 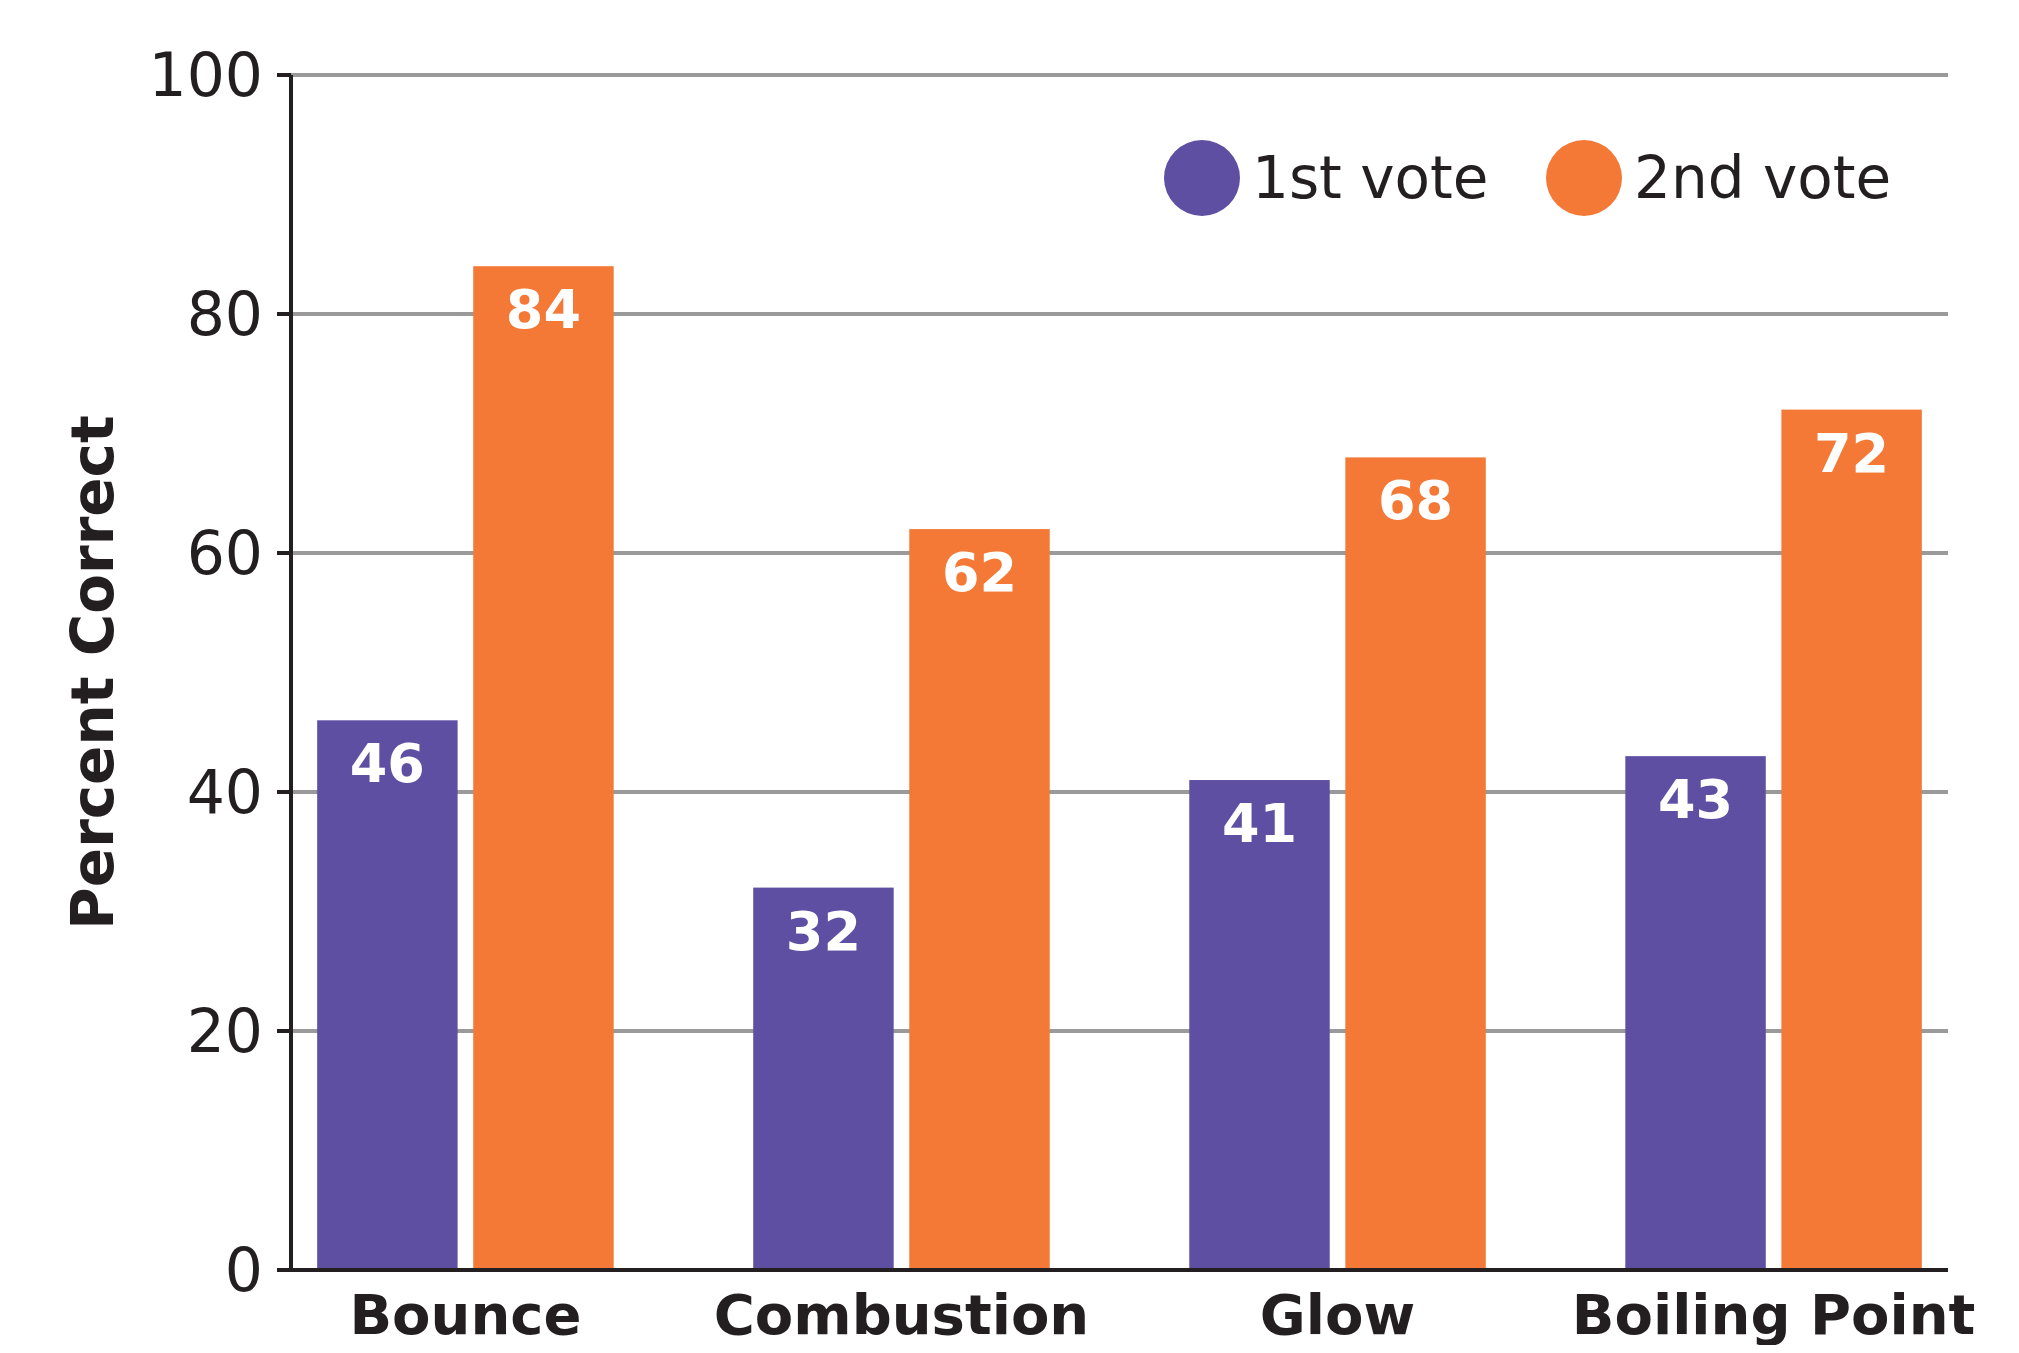 What do you see at coordinates (1370, 178) in the screenshot?
I see `legend-label: 1st vote` at bounding box center [1370, 178].